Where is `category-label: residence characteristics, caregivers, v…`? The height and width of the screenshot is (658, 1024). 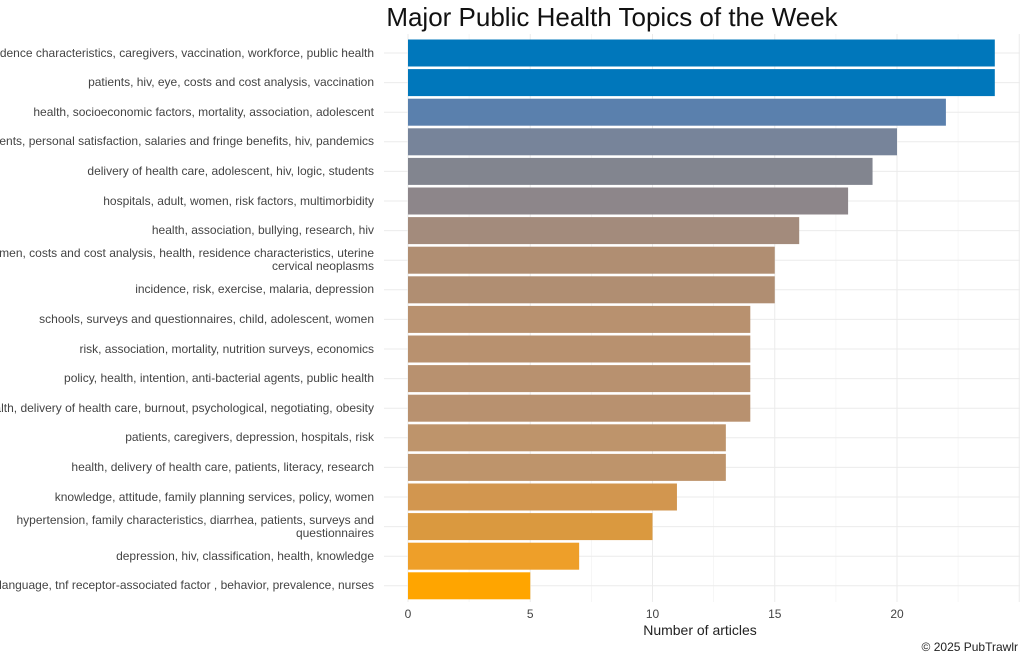 category-label: residence characteristics, caregivers, v… is located at coordinates (187, 52).